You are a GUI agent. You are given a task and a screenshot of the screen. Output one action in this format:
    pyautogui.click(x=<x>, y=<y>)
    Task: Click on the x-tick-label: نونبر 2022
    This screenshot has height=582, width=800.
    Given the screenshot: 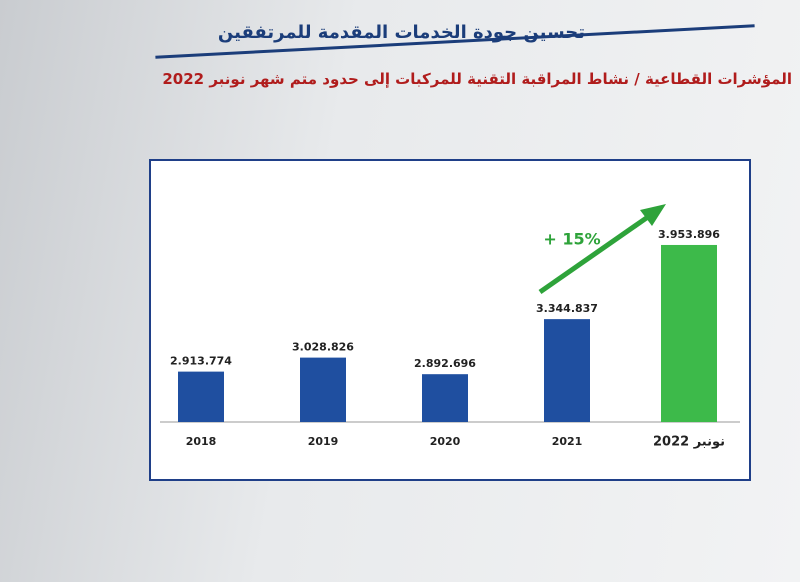 What is the action you would take?
    pyautogui.click(x=689, y=442)
    